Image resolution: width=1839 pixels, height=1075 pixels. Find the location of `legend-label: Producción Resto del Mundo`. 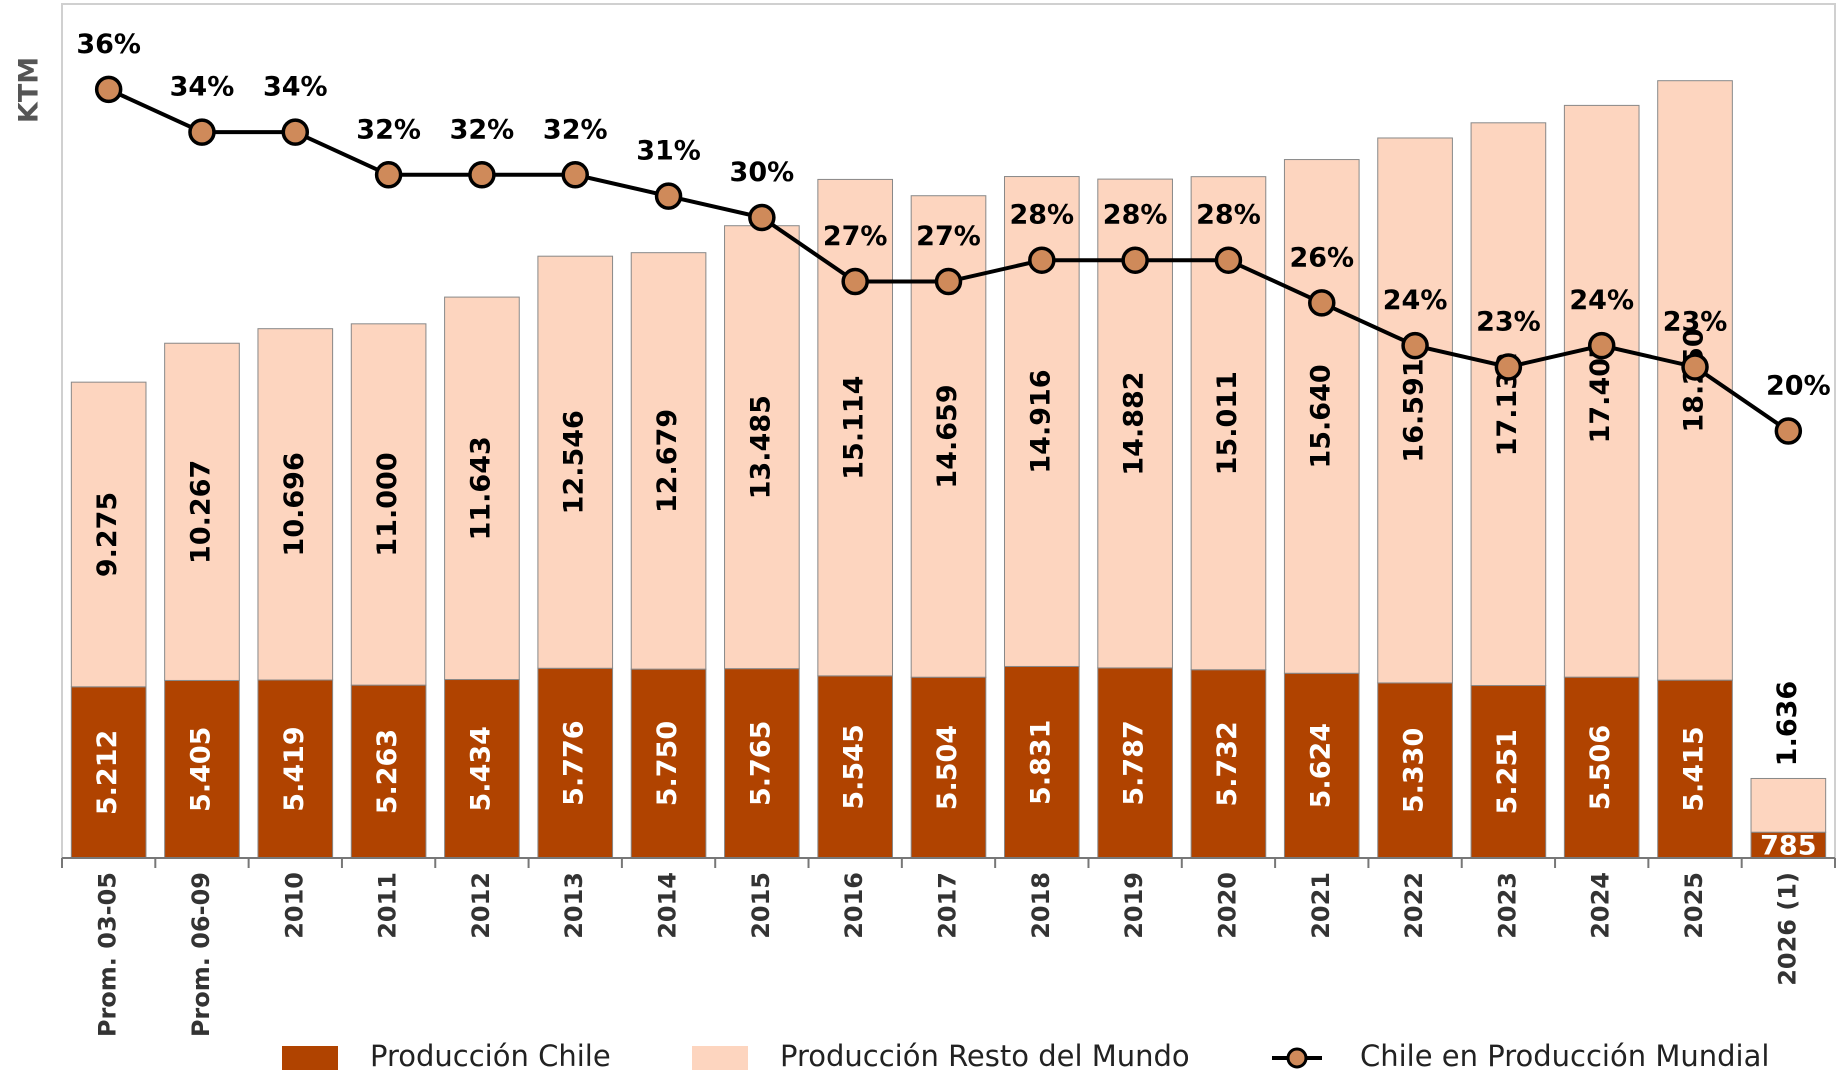

legend-label: Producción Resto del Mundo is located at coordinates (985, 1056).